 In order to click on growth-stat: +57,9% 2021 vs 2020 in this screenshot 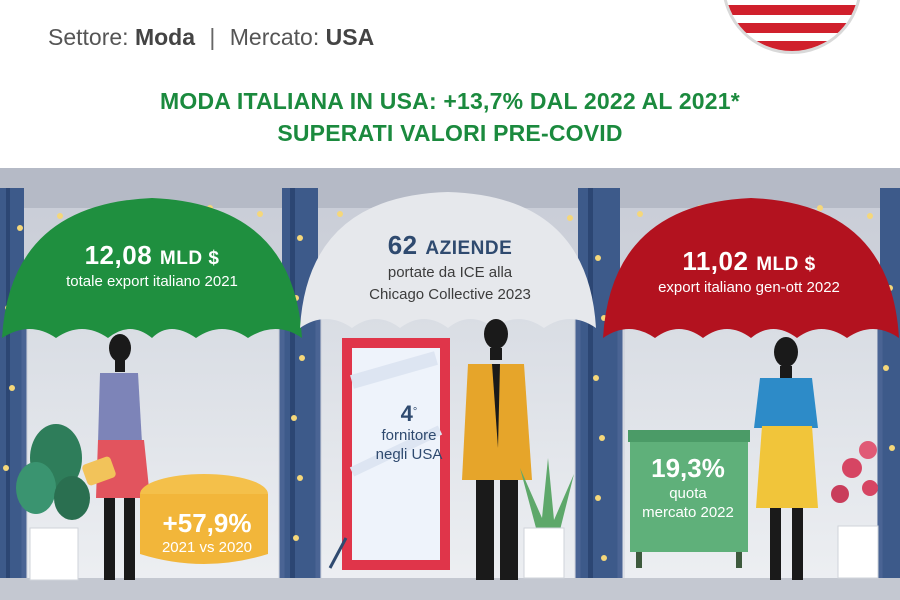, I will do `click(207, 532)`.